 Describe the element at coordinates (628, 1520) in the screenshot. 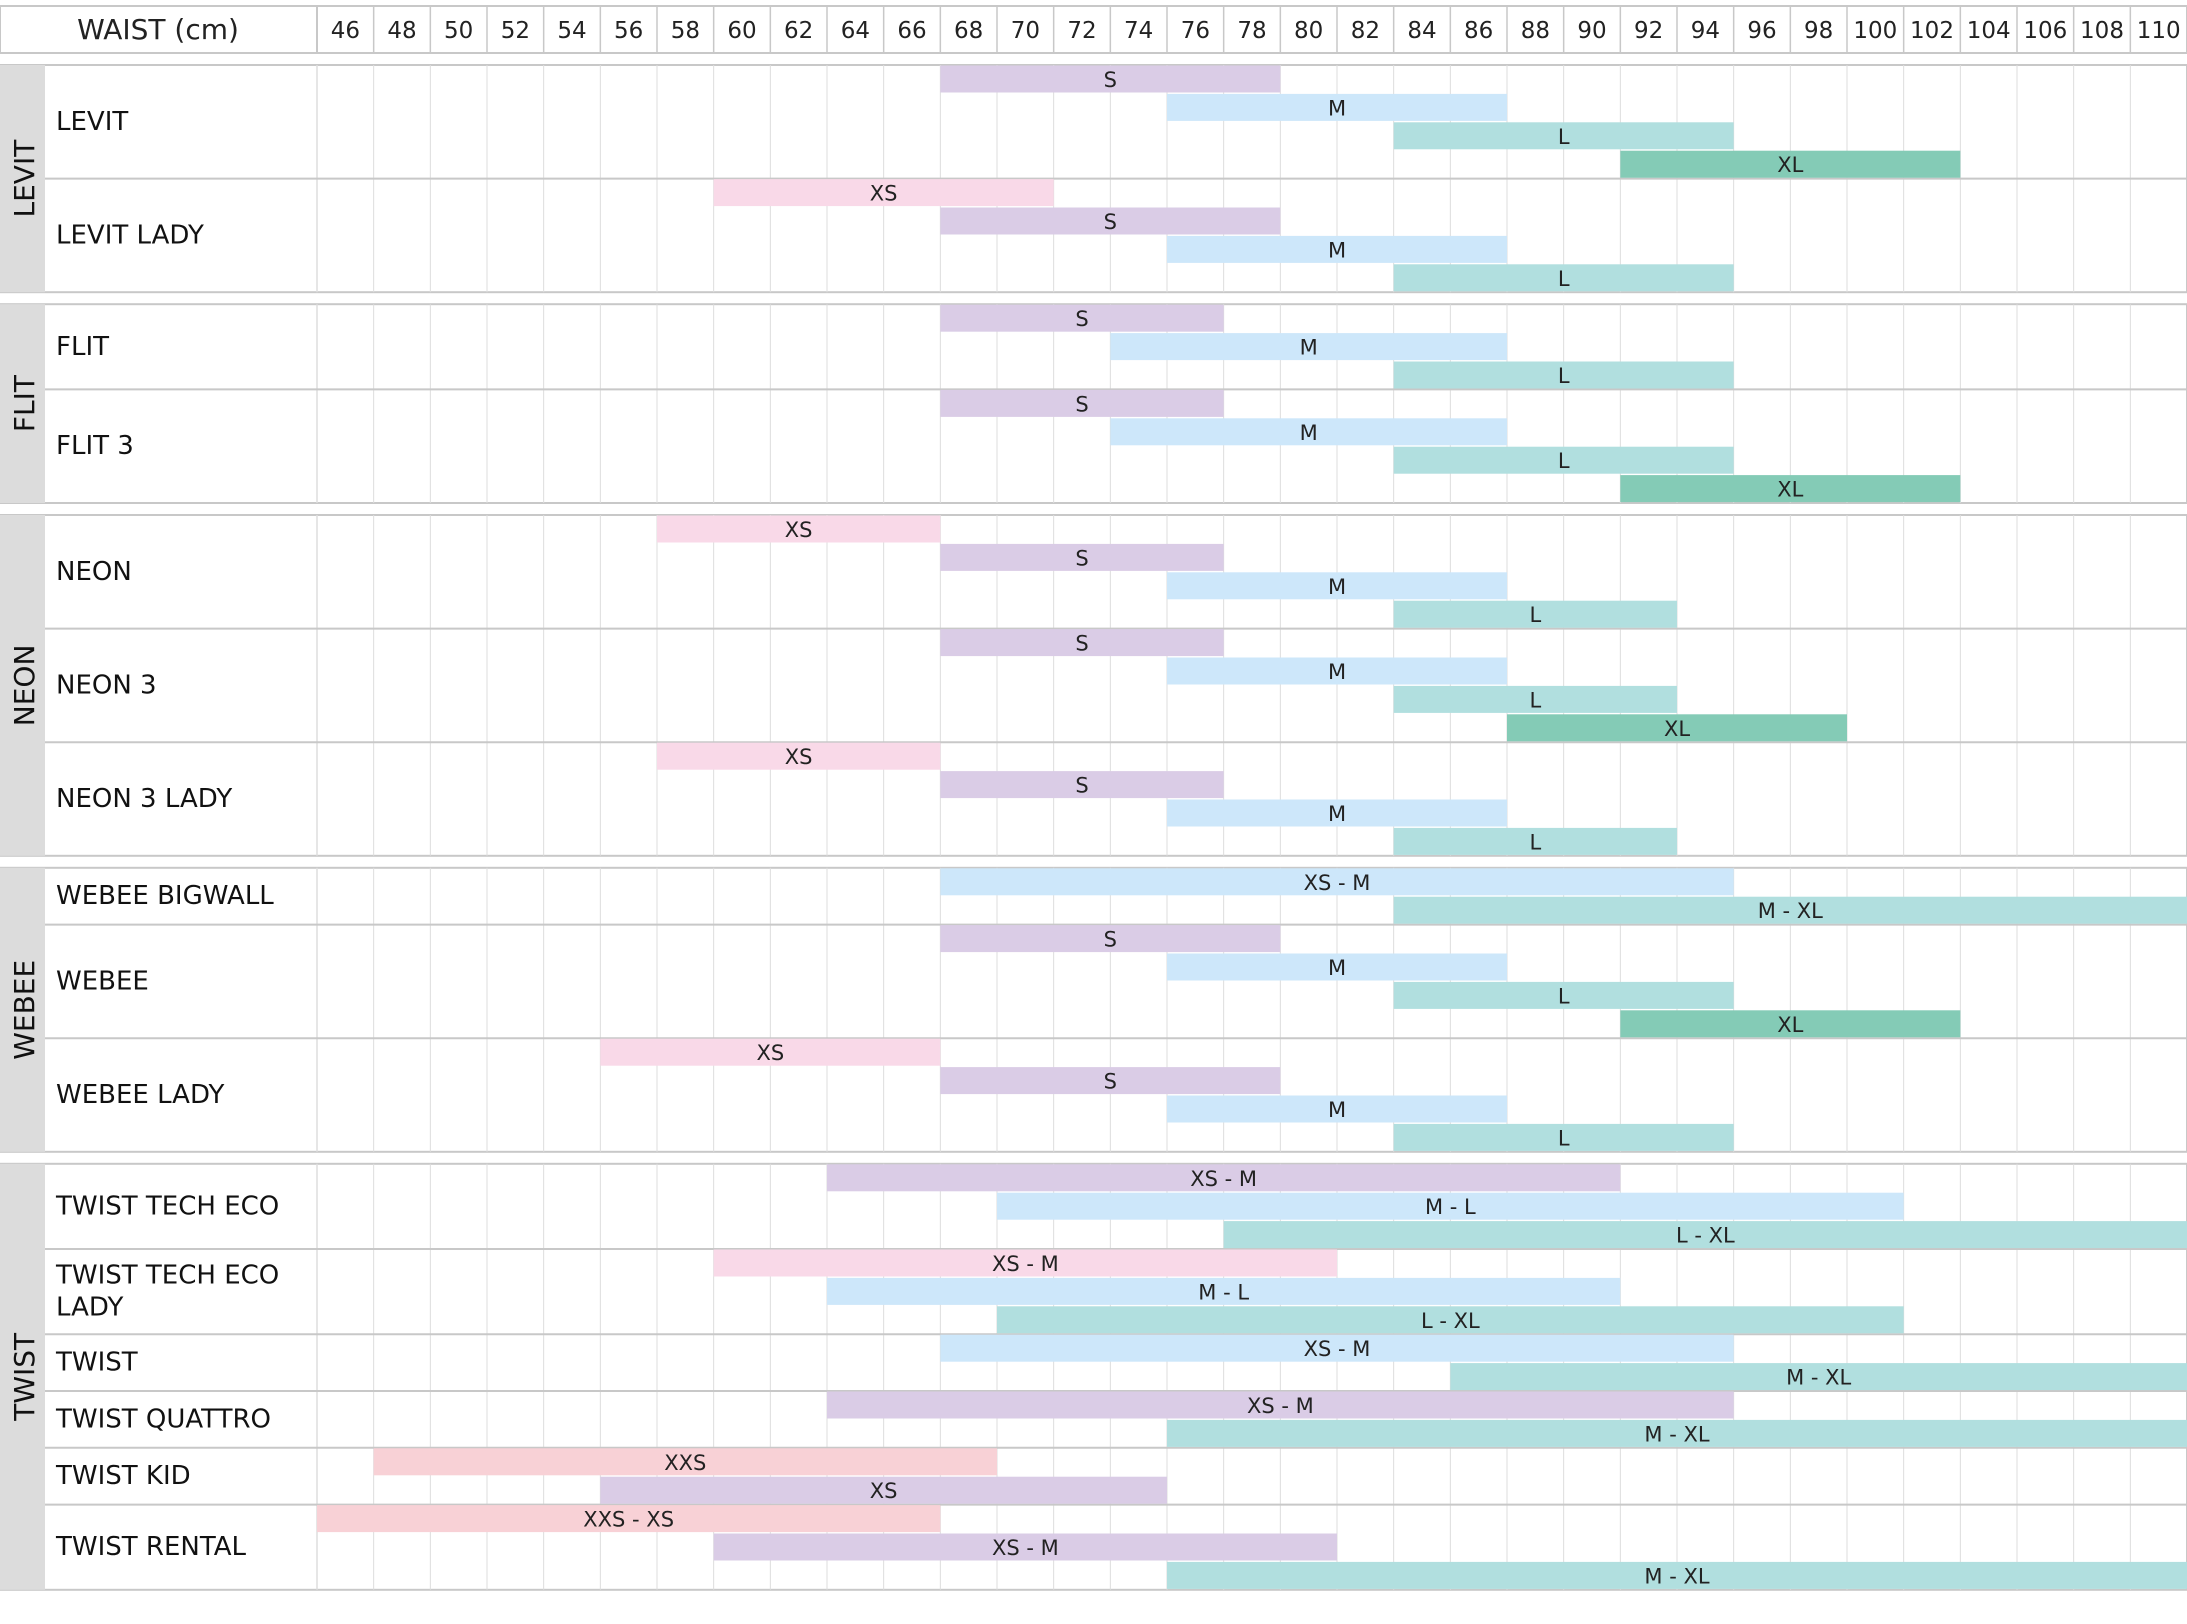

I see `size-bar-label: XXS - XS` at that location.